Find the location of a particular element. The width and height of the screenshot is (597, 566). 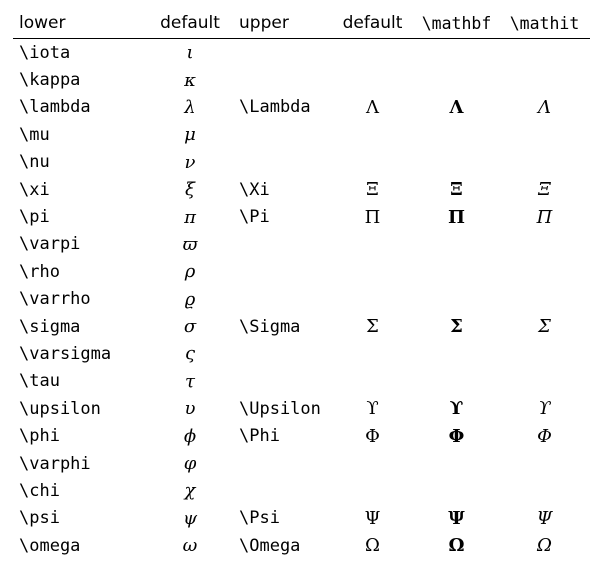

header-upper: upper is located at coordinates (264, 23).